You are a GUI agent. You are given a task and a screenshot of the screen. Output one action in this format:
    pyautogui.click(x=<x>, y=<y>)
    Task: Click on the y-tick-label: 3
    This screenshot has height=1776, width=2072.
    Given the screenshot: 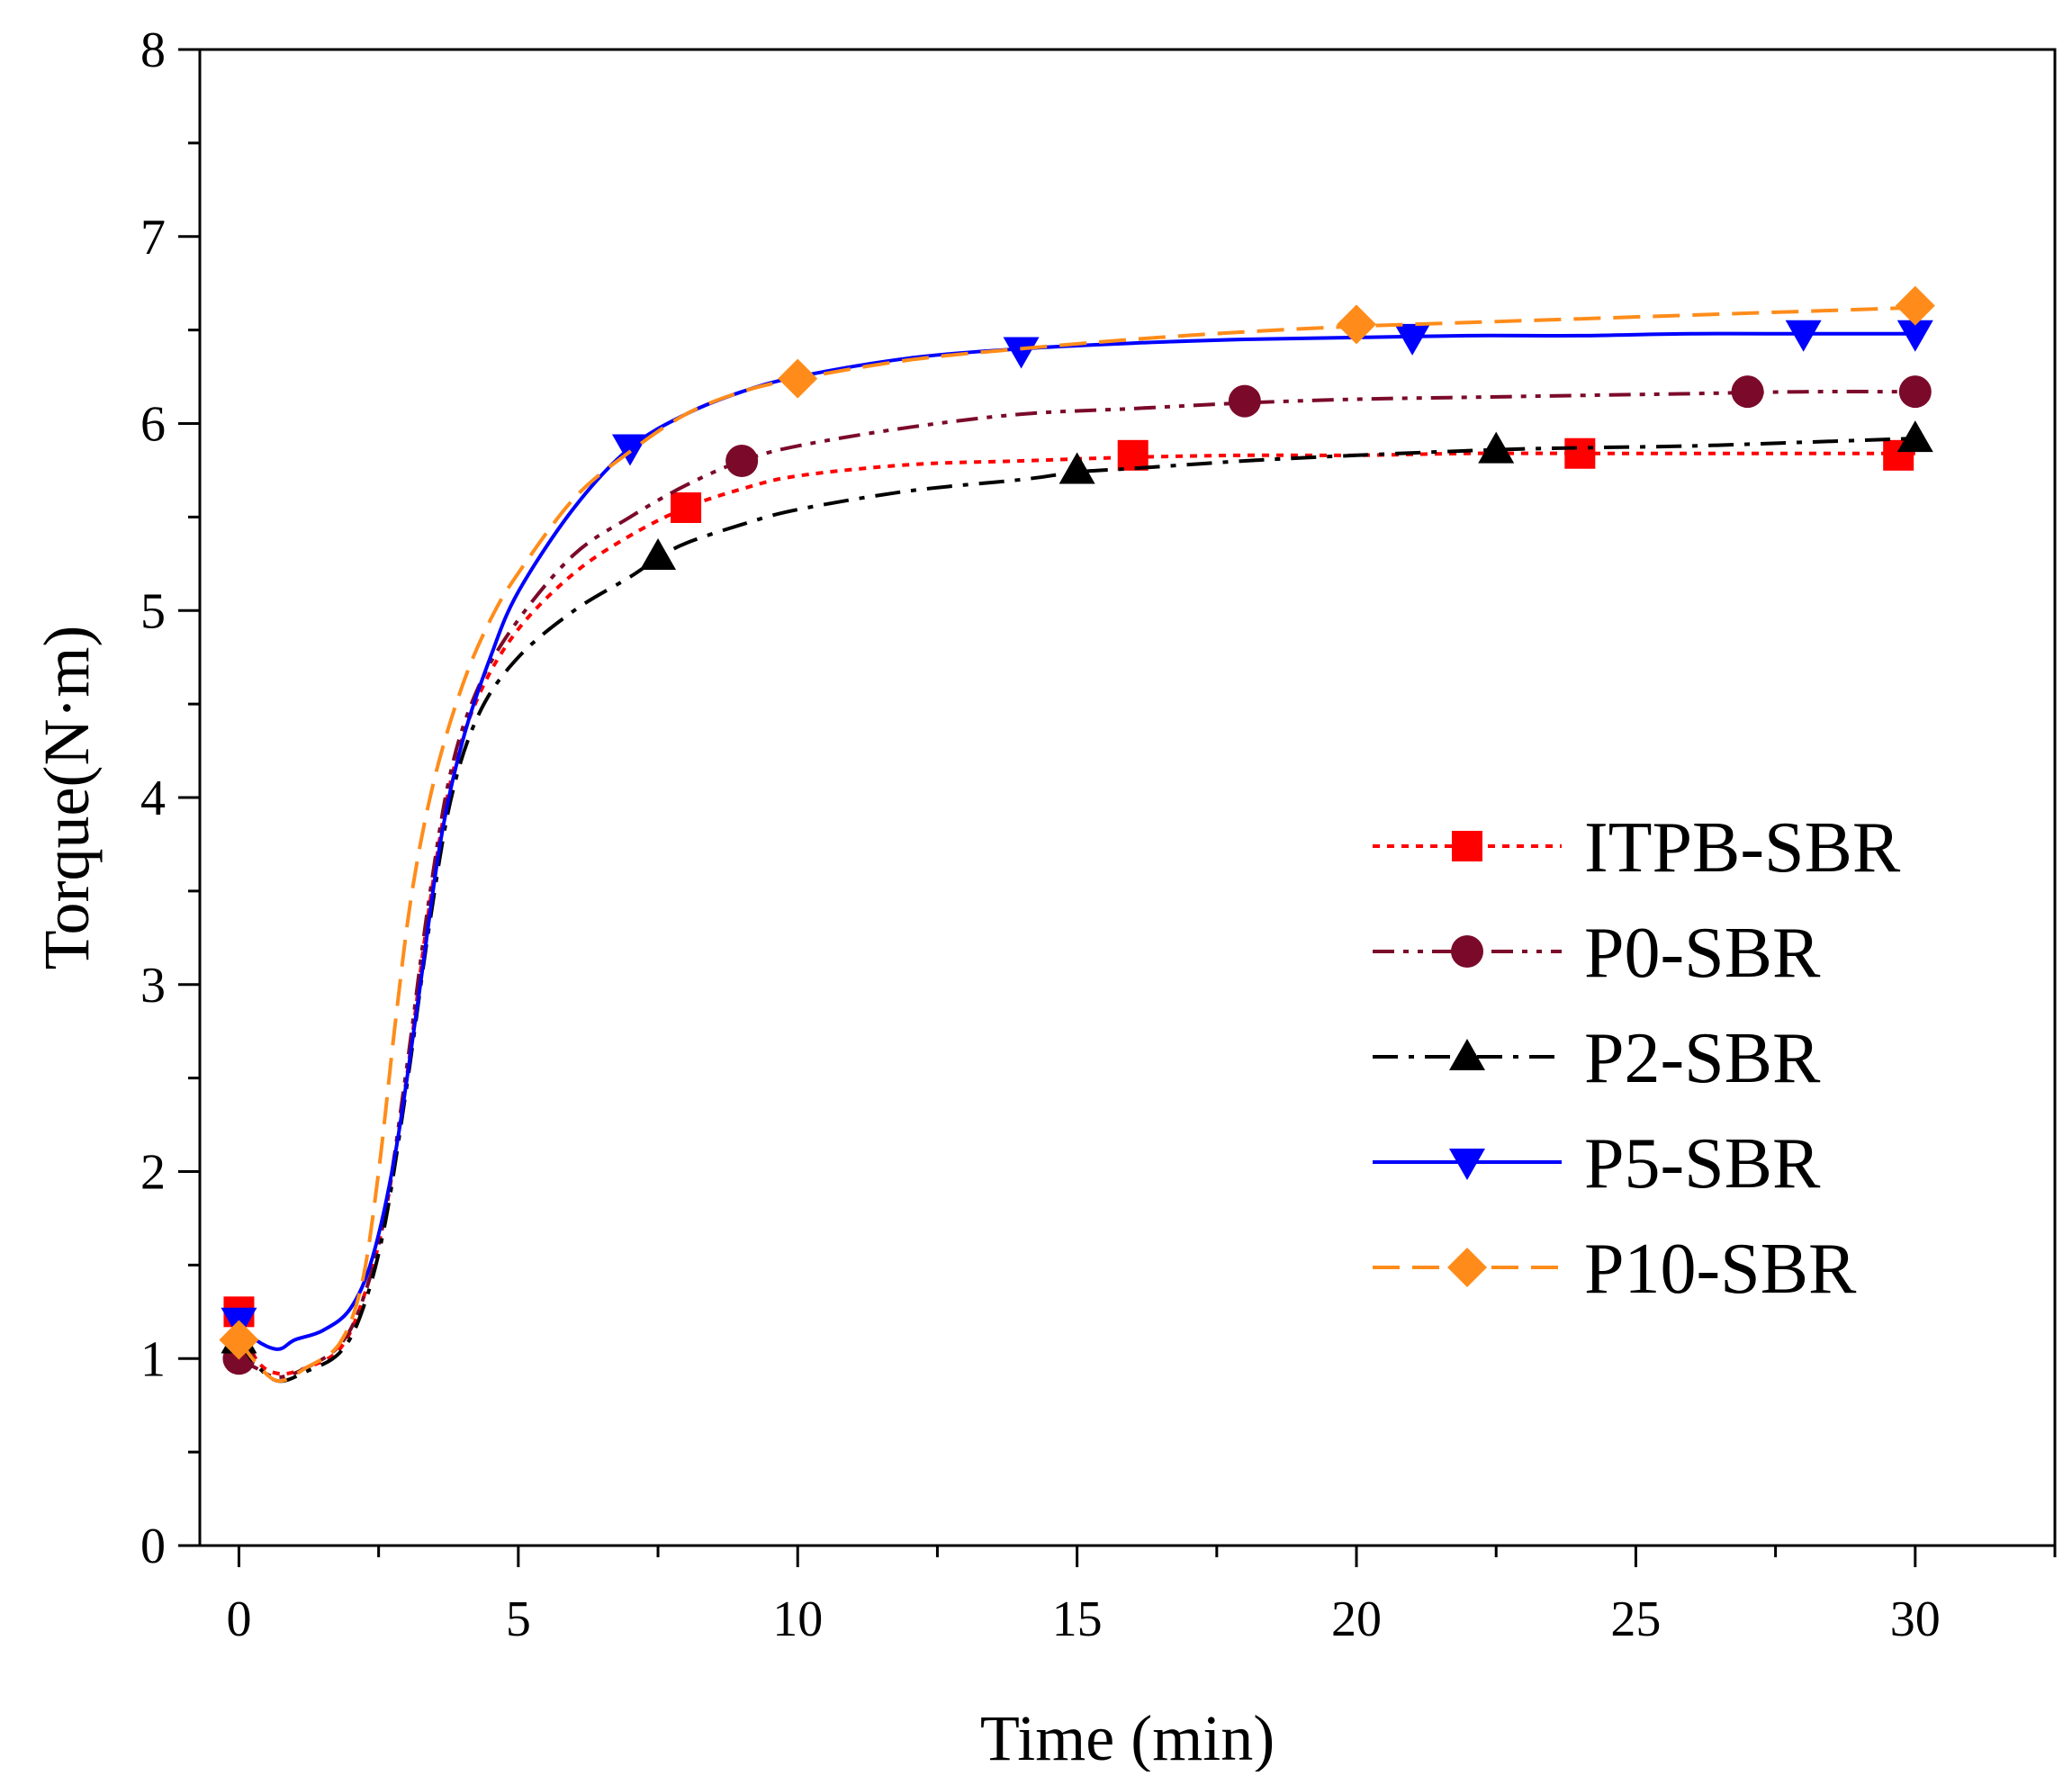 What is the action you would take?
    pyautogui.click(x=153, y=986)
    